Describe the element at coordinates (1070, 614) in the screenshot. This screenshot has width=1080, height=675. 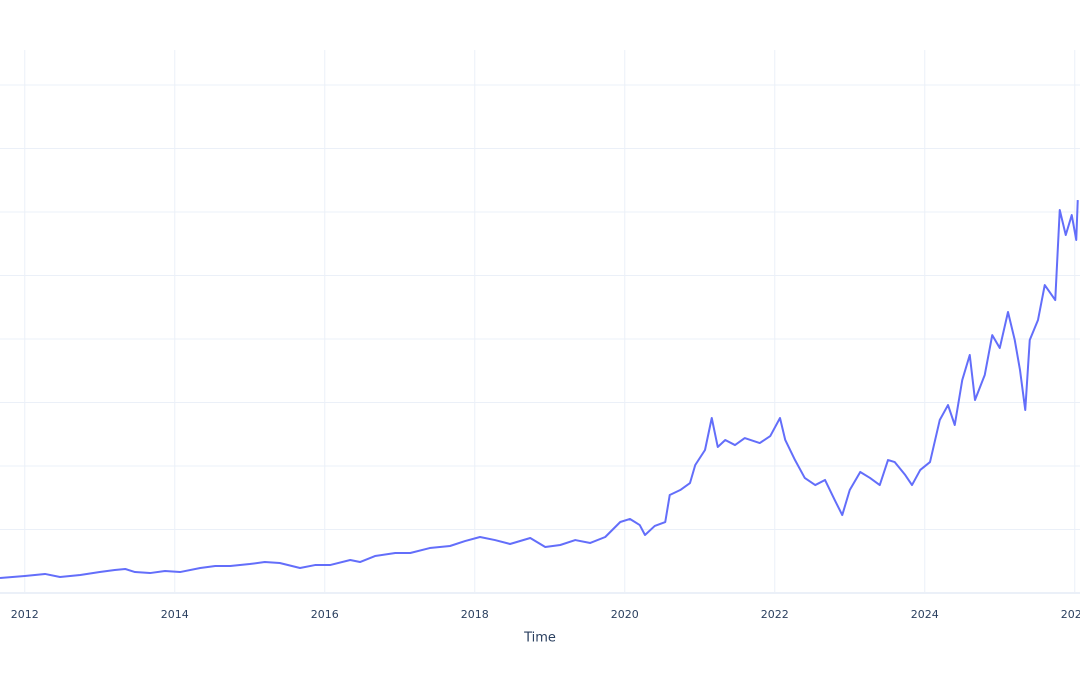
I see `x-tick-label: 2026` at that location.